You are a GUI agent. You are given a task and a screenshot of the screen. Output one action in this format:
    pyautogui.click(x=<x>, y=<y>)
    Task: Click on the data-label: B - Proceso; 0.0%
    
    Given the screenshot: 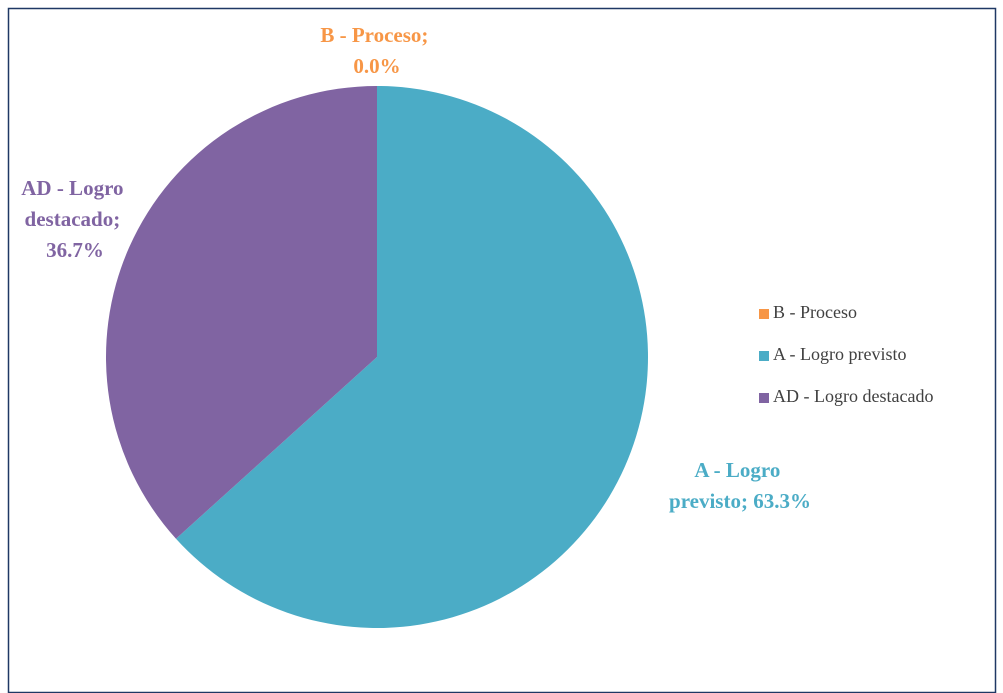 What is the action you would take?
    pyautogui.click(x=376, y=50)
    